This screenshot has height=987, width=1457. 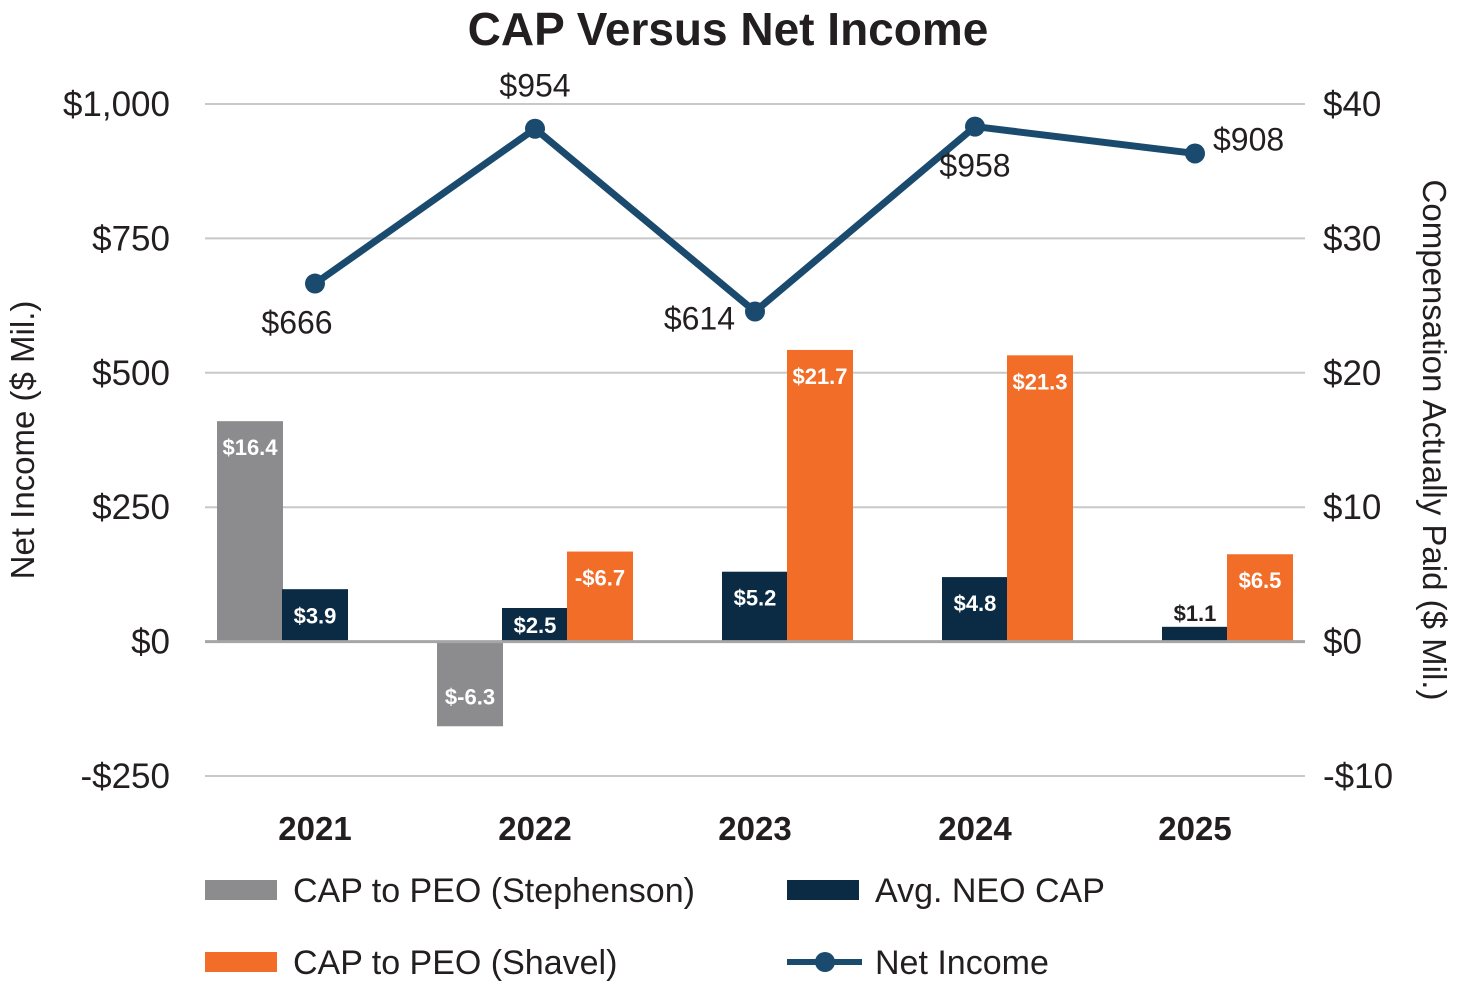 I want to click on bar-avg-neo-cap-2023, so click(x=755, y=606).